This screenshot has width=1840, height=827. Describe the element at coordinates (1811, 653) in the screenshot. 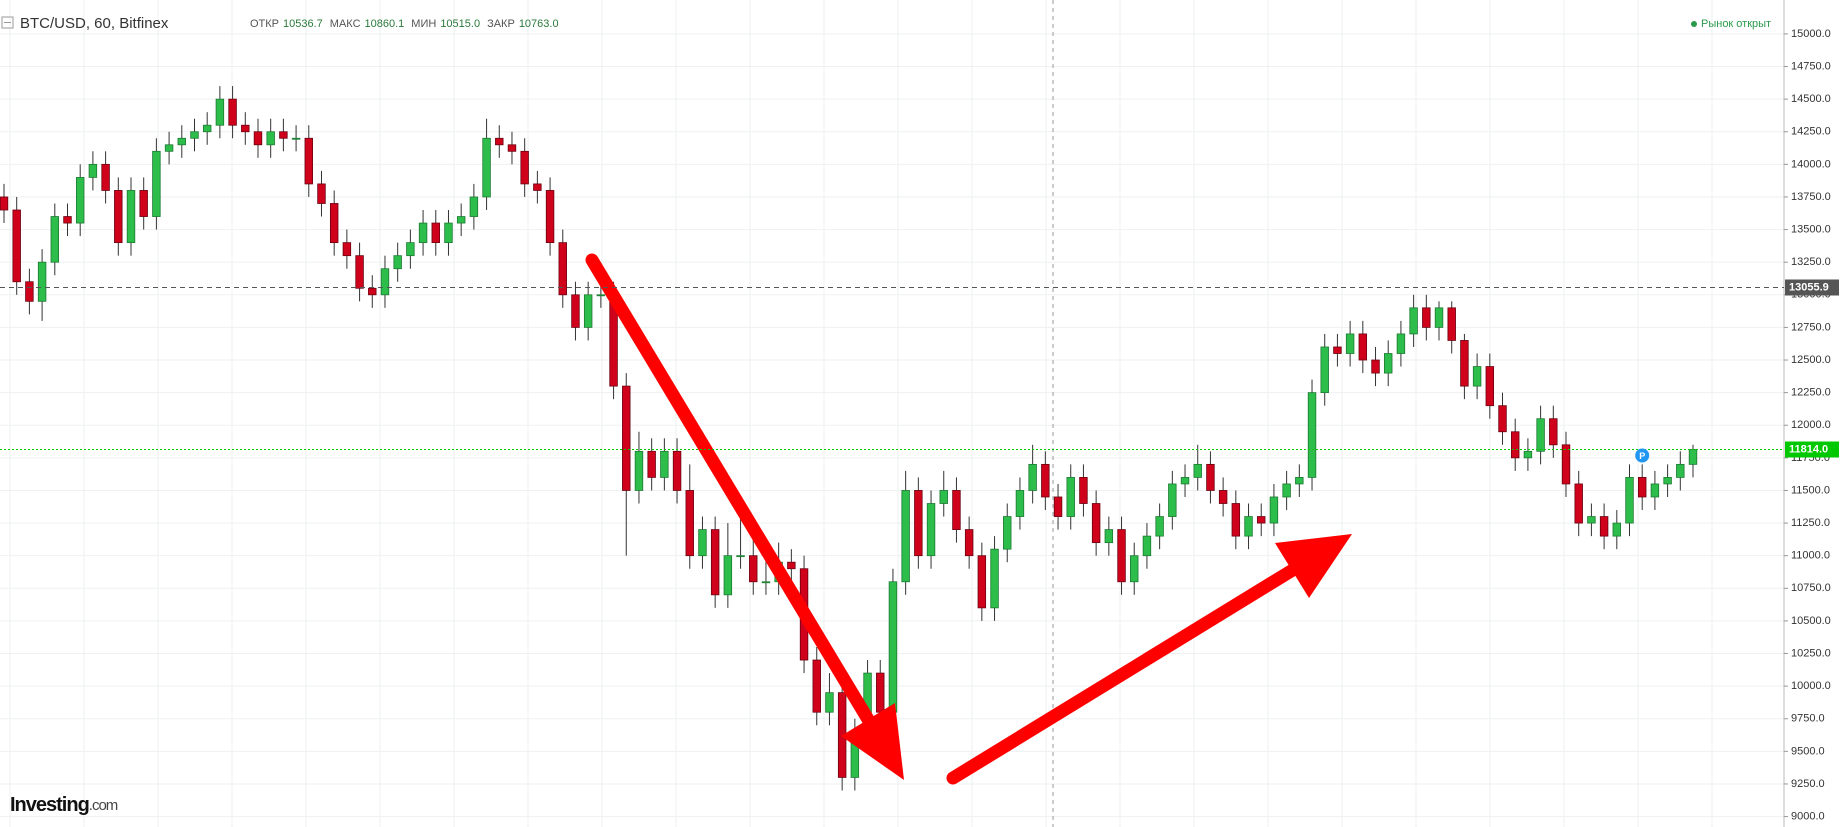

I see `y-tick-label: 10250.0` at that location.